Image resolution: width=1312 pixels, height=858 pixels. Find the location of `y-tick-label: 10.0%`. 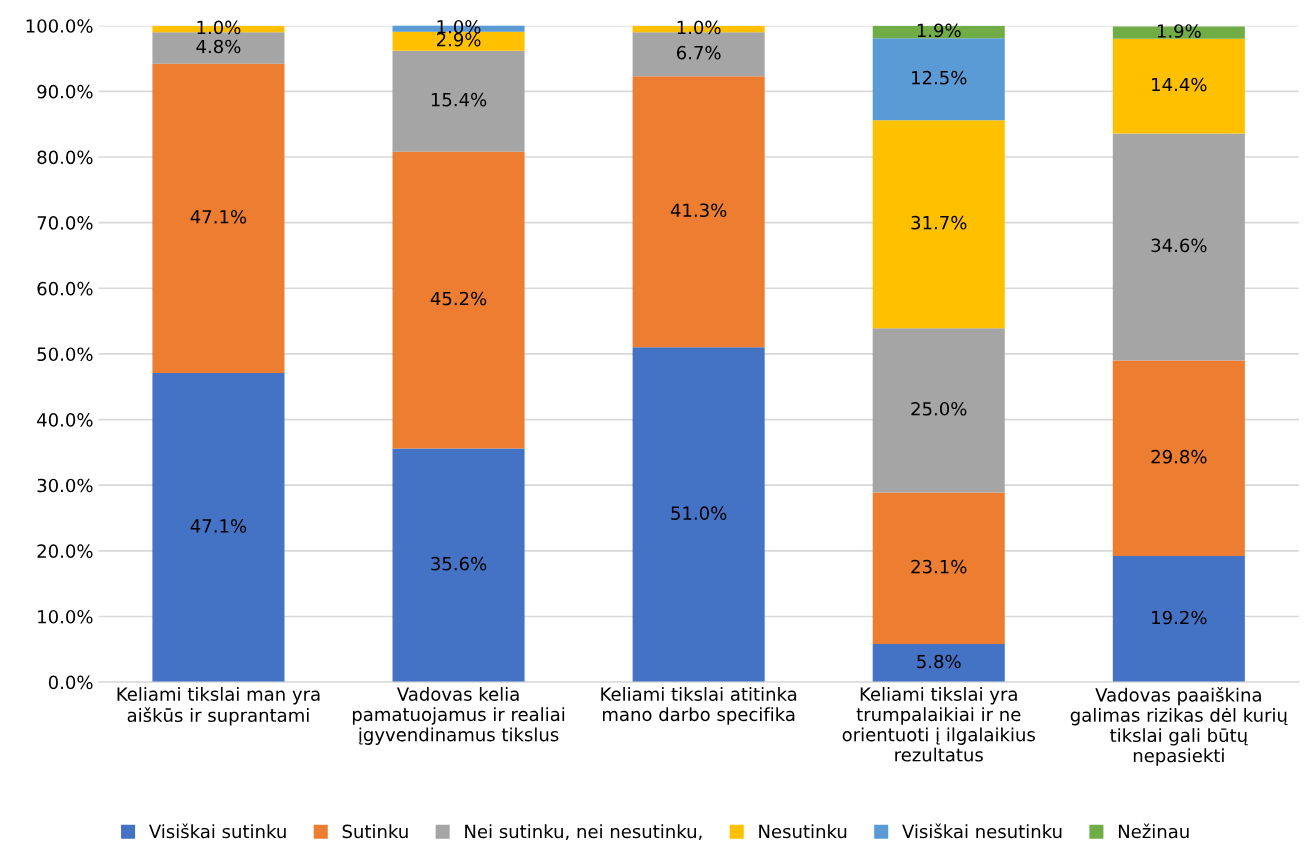

y-tick-label: 10.0% is located at coordinates (65, 616).